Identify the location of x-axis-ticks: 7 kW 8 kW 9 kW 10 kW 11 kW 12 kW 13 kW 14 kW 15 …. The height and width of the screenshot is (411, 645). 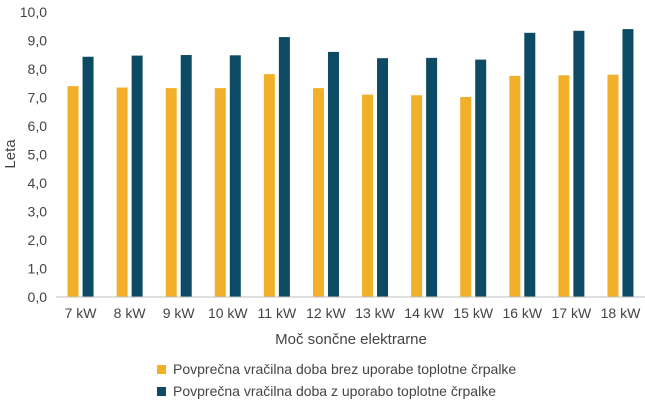
(353, 313).